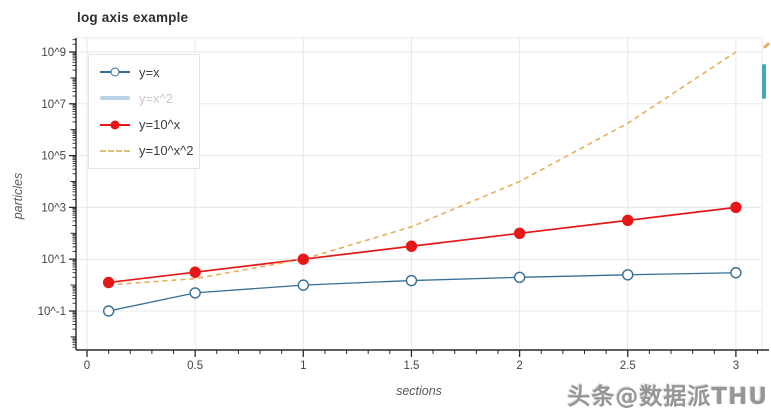 This screenshot has width=771, height=412. I want to click on x-tick-label: 1.5, so click(411, 366).